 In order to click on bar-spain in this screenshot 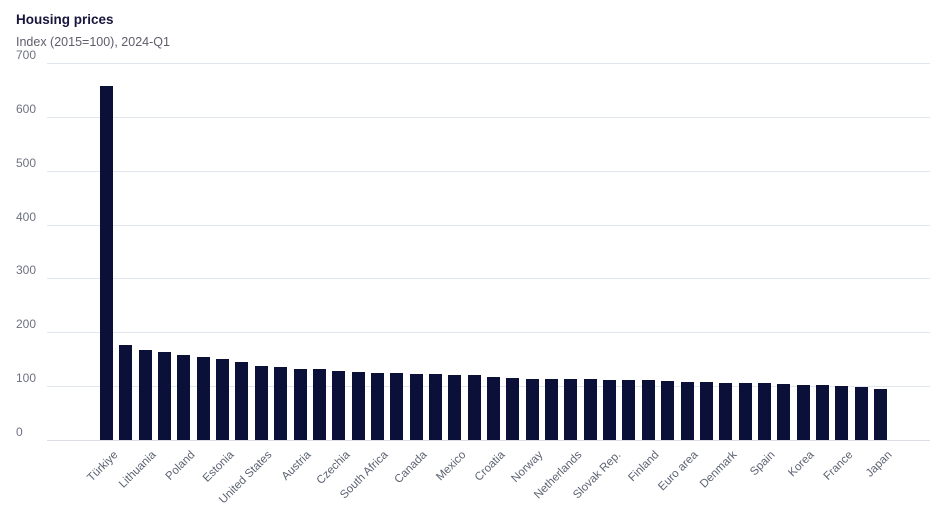, I will do `click(764, 411)`.